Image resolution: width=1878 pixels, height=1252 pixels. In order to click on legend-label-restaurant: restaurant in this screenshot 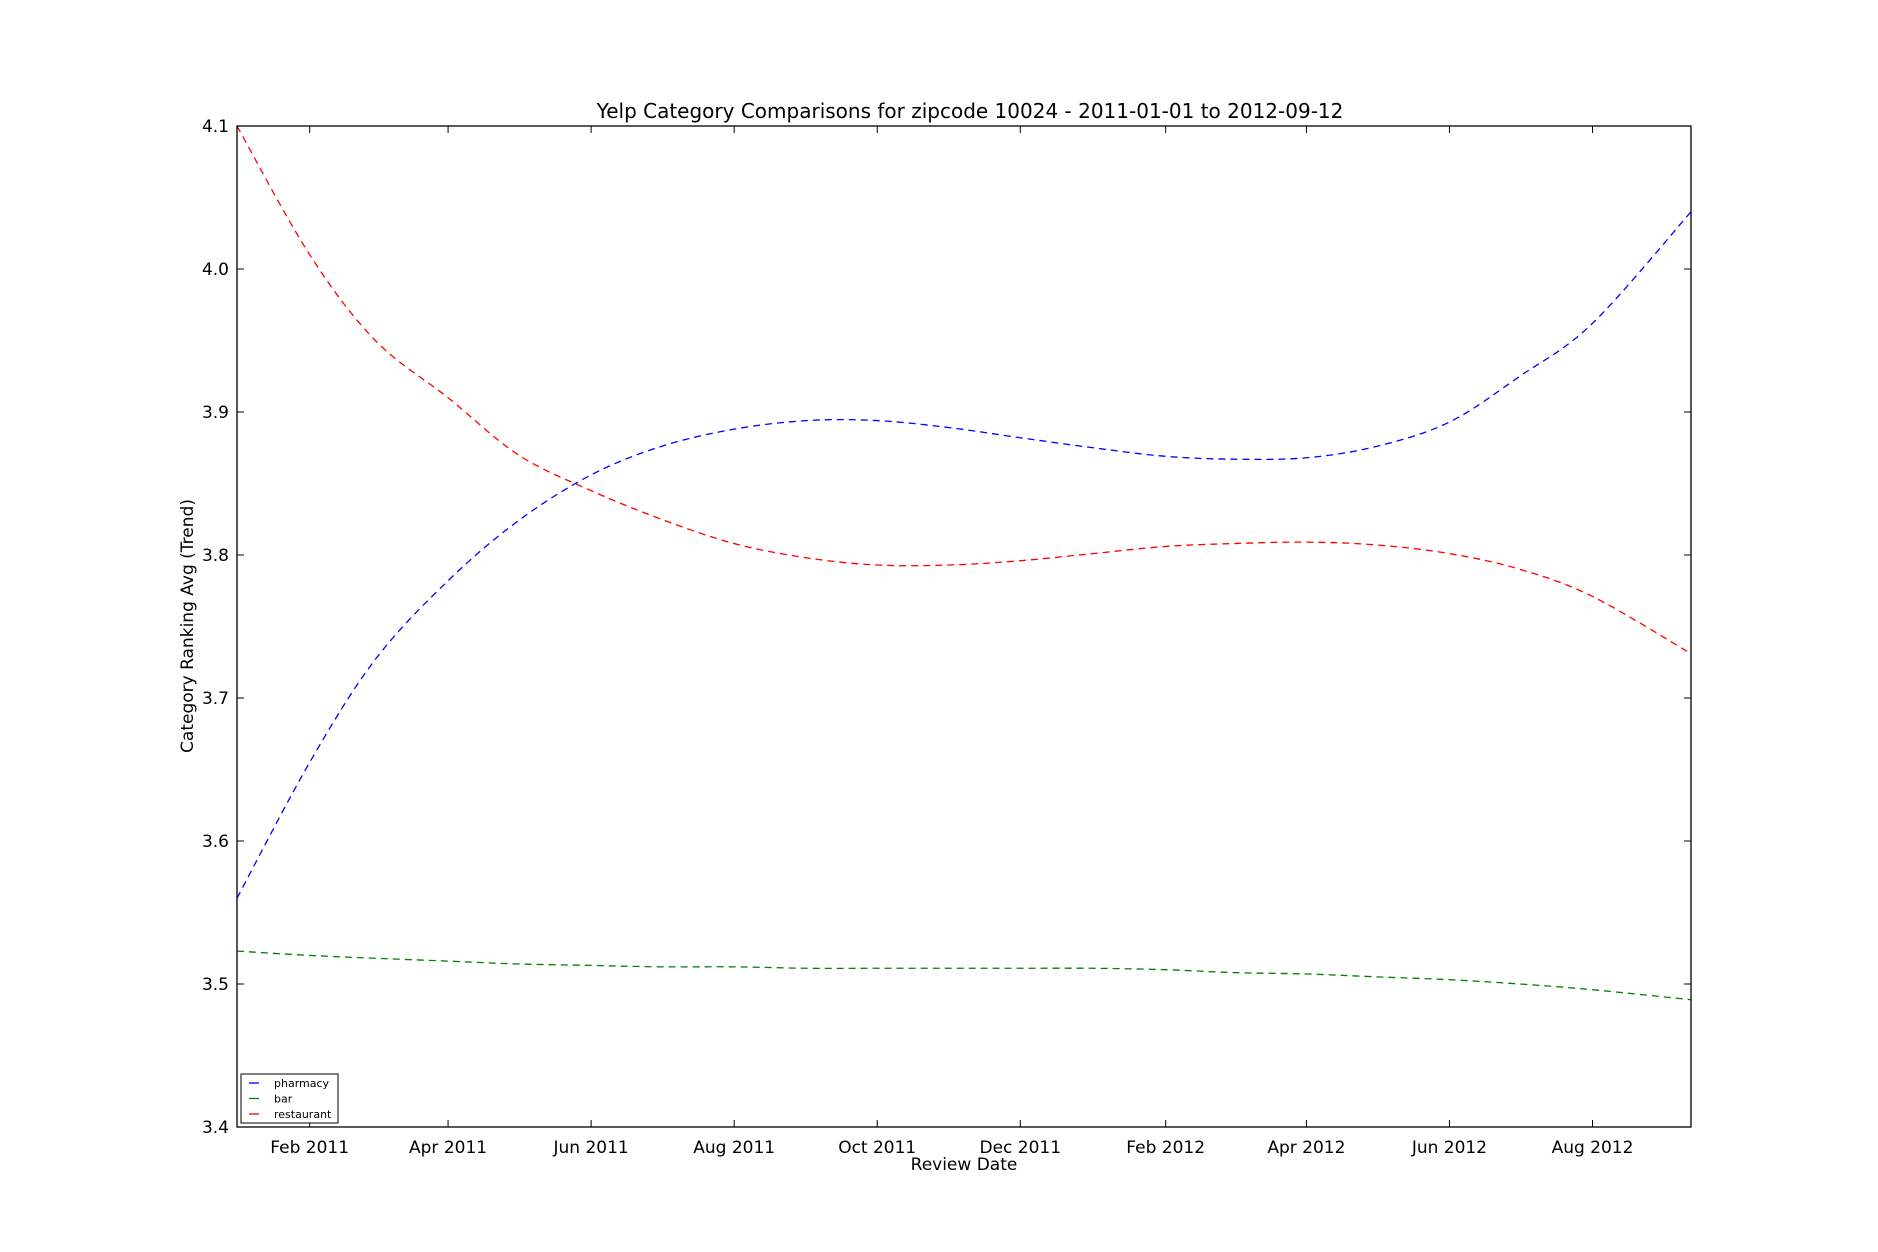, I will do `click(303, 1114)`.